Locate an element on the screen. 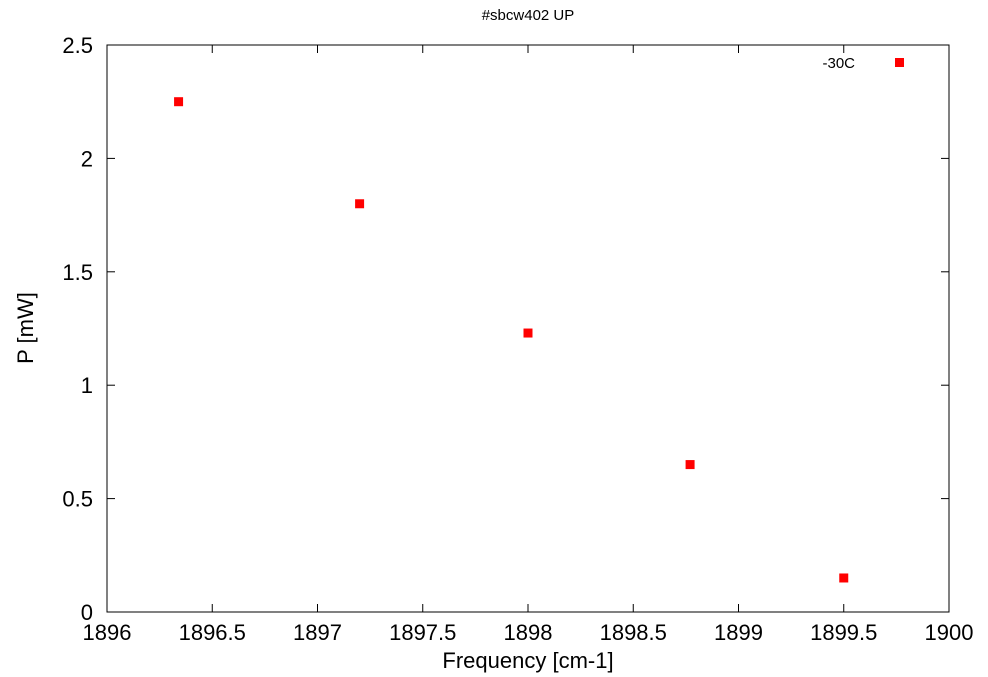 The height and width of the screenshot is (677, 988). chart-title: #sbcw402 UP is located at coordinates (528, 15).